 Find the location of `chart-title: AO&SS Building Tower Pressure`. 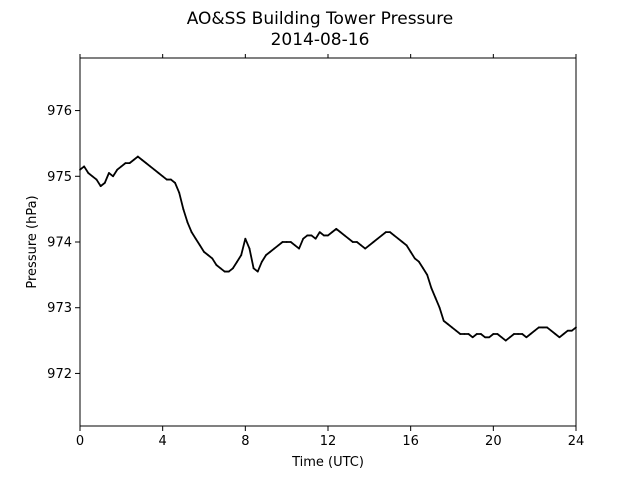

chart-title: AO&SS Building Tower Pressure is located at coordinates (320, 19).